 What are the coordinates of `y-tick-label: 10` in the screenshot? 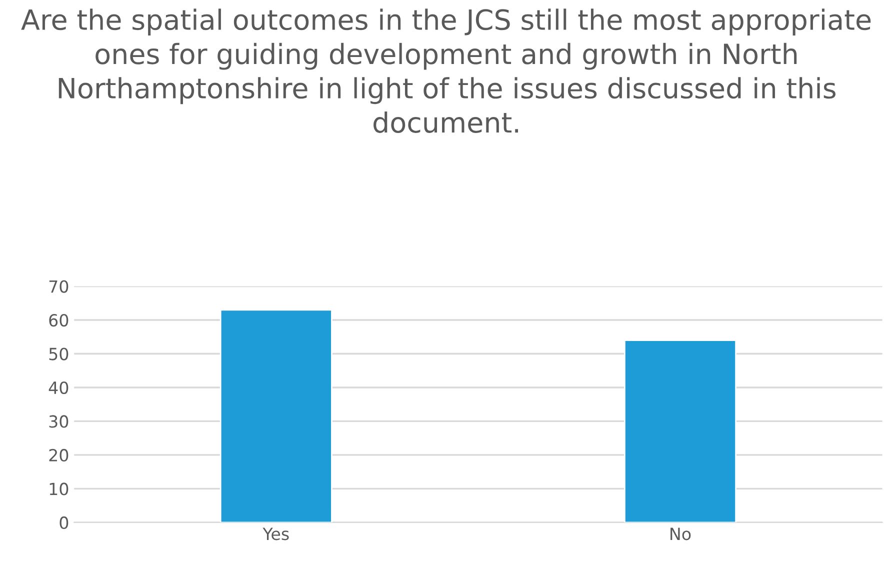 It's located at (59, 489).